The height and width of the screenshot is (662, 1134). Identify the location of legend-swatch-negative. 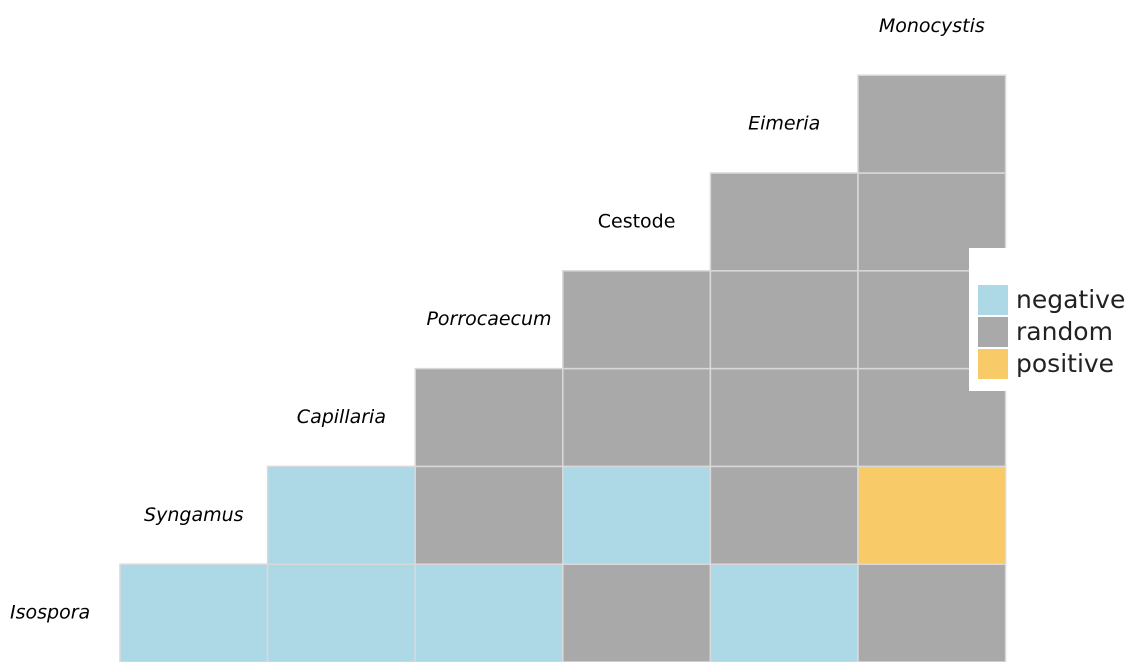
(993, 300).